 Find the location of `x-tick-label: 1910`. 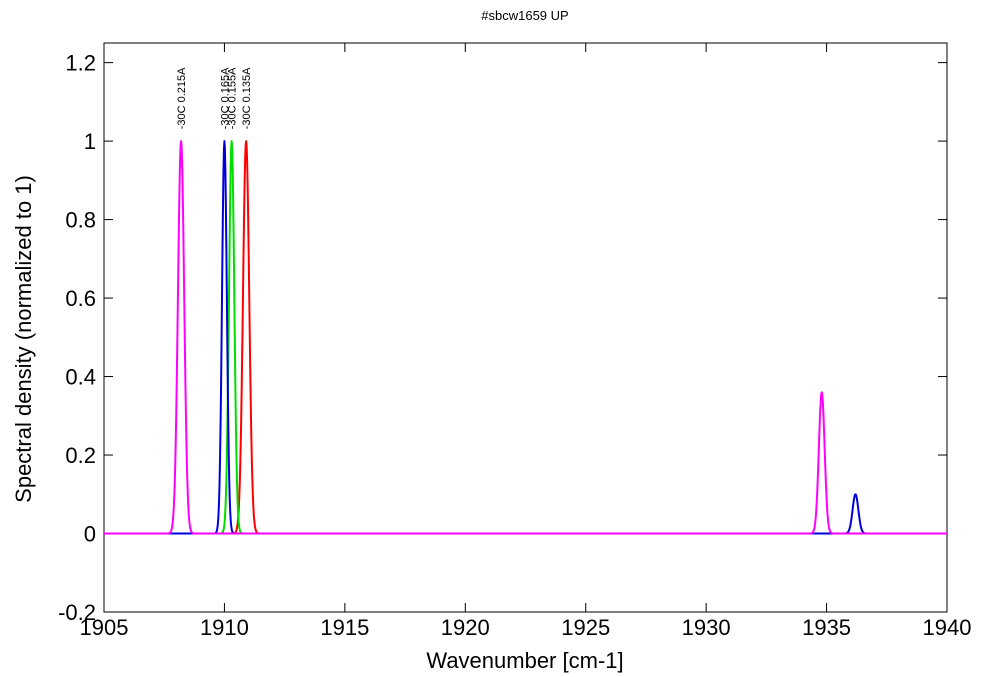

x-tick-label: 1910 is located at coordinates (224, 627).